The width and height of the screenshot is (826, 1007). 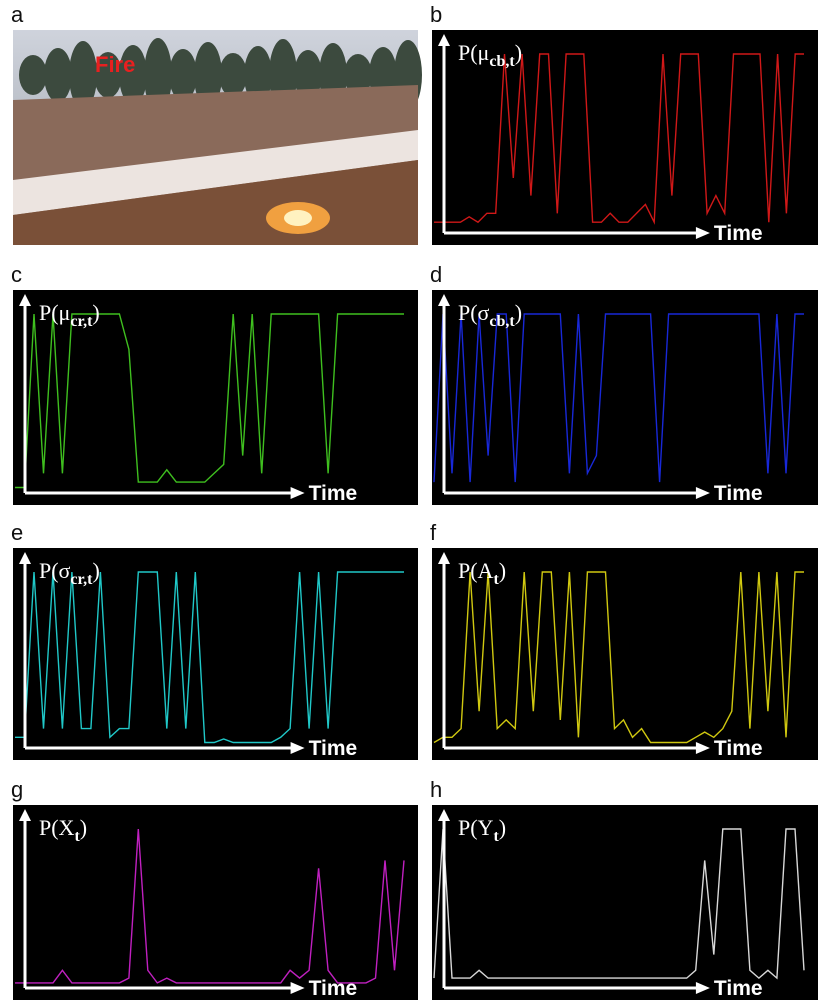 I want to click on fire-annotation: Fire, so click(x=115, y=64).